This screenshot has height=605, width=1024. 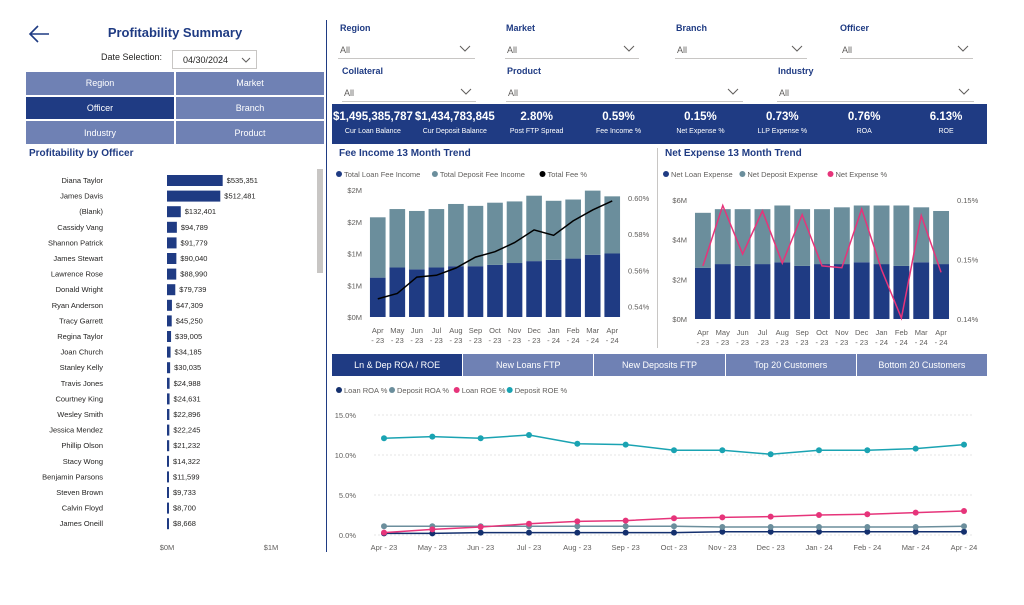 I want to click on product-filter-label: Product, so click(x=524, y=71).